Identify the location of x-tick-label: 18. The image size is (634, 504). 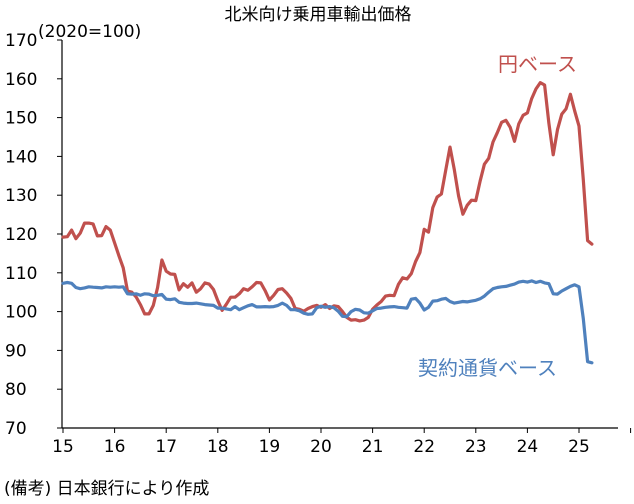
(218, 447).